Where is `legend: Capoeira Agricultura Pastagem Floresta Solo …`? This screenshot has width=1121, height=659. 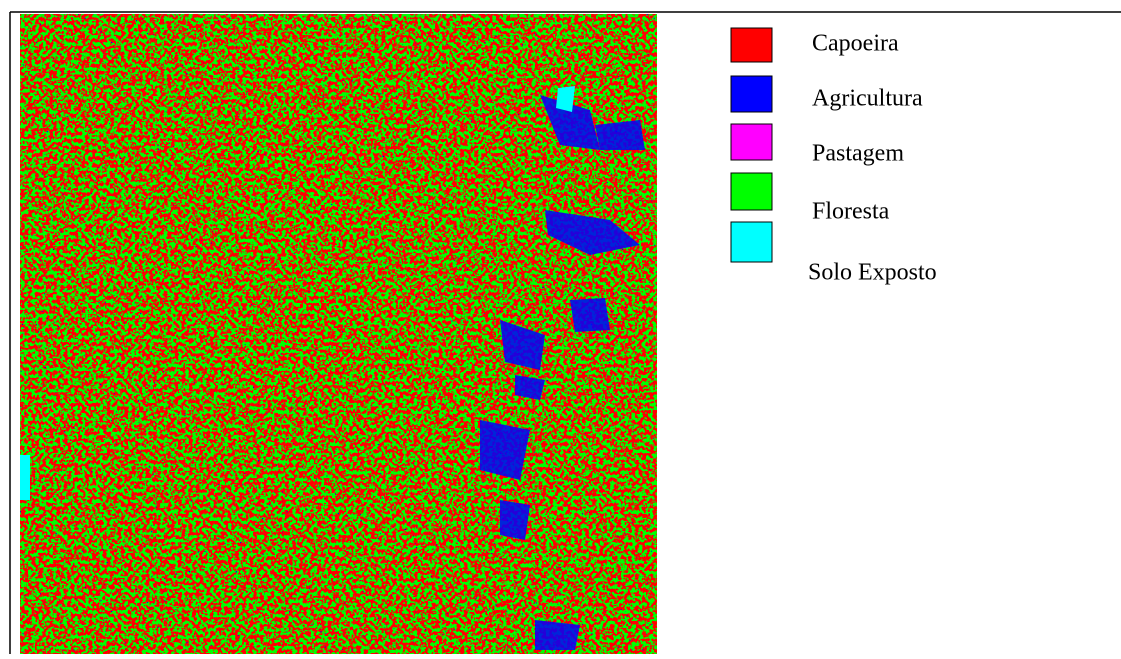 legend: Capoeira Agricultura Pastagem Floresta Solo … is located at coordinates (833, 156).